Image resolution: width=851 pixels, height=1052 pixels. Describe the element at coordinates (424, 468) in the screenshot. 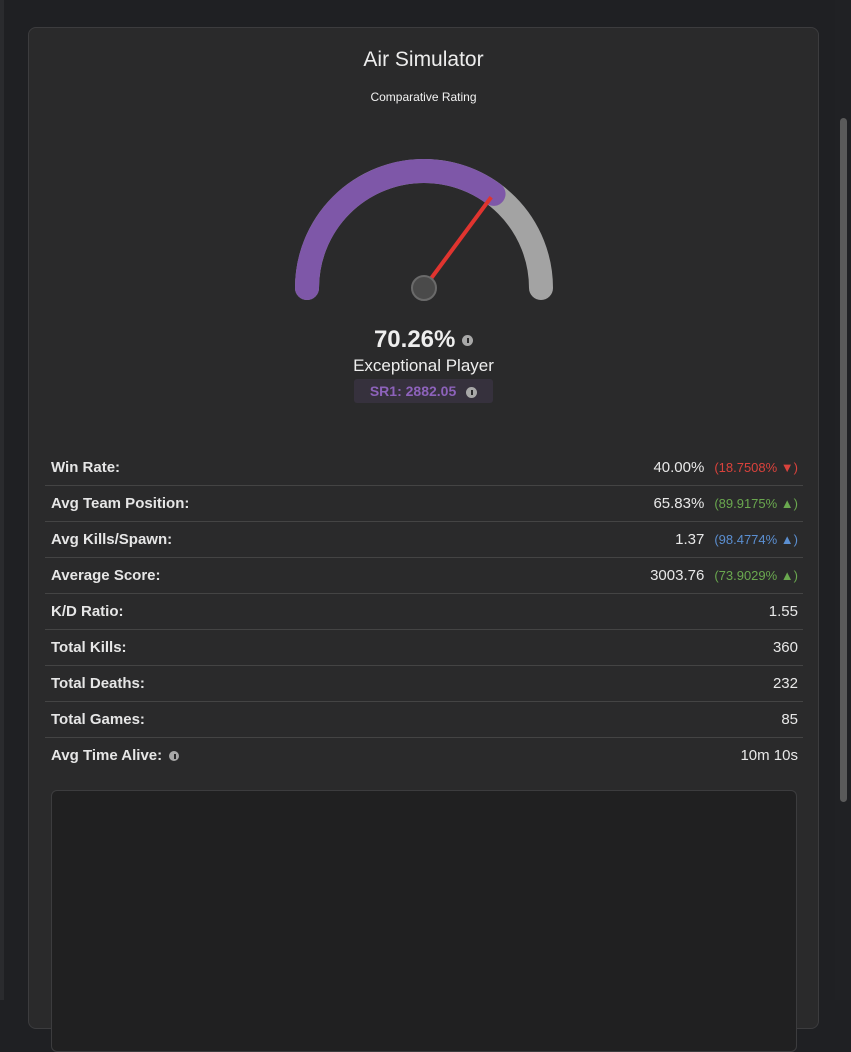

I see `stat-row: Win Rate: 40.00% (18.7508% ▼)` at that location.